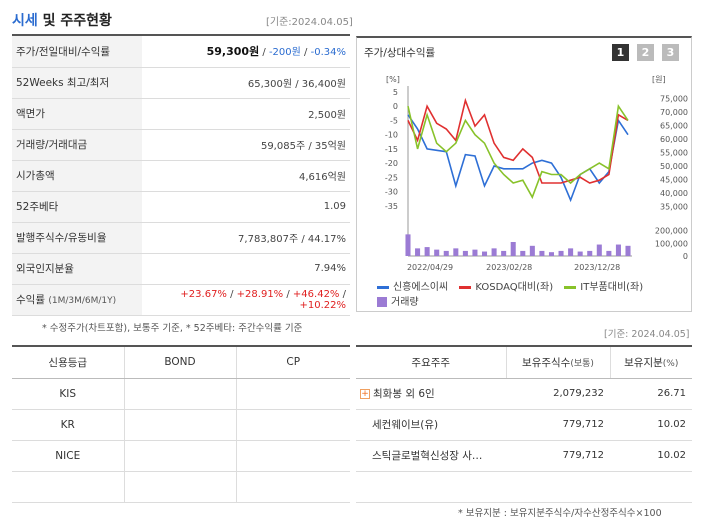 The width and height of the screenshot is (702, 525). I want to click on volume-tick-label: 100,000, so click(671, 243).